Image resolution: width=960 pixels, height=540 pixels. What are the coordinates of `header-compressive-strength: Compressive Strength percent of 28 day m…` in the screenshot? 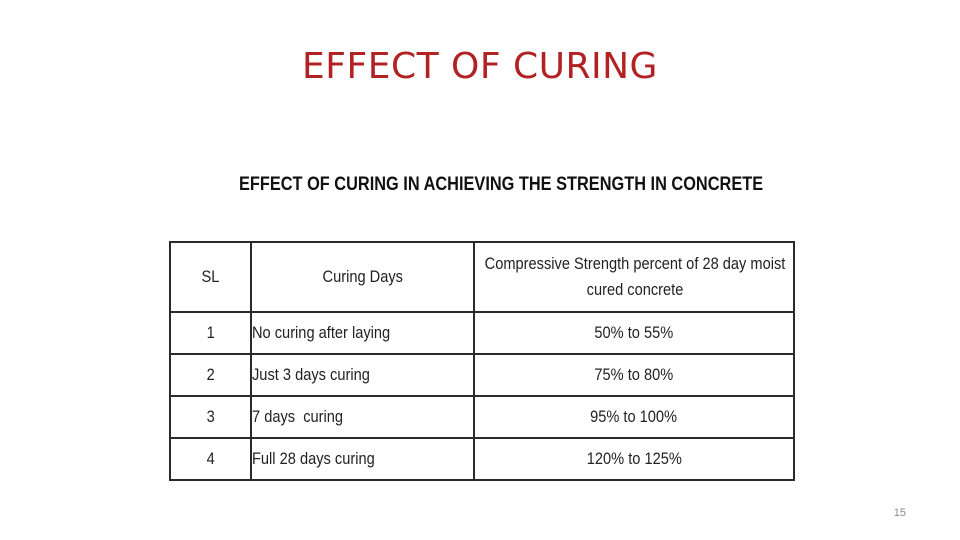 It's located at (634, 277).